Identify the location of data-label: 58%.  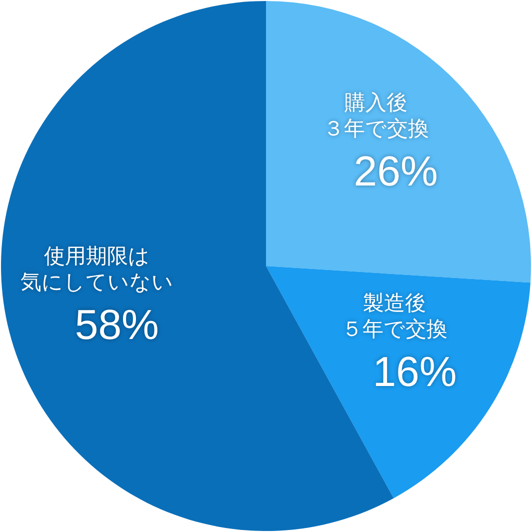
(116, 324).